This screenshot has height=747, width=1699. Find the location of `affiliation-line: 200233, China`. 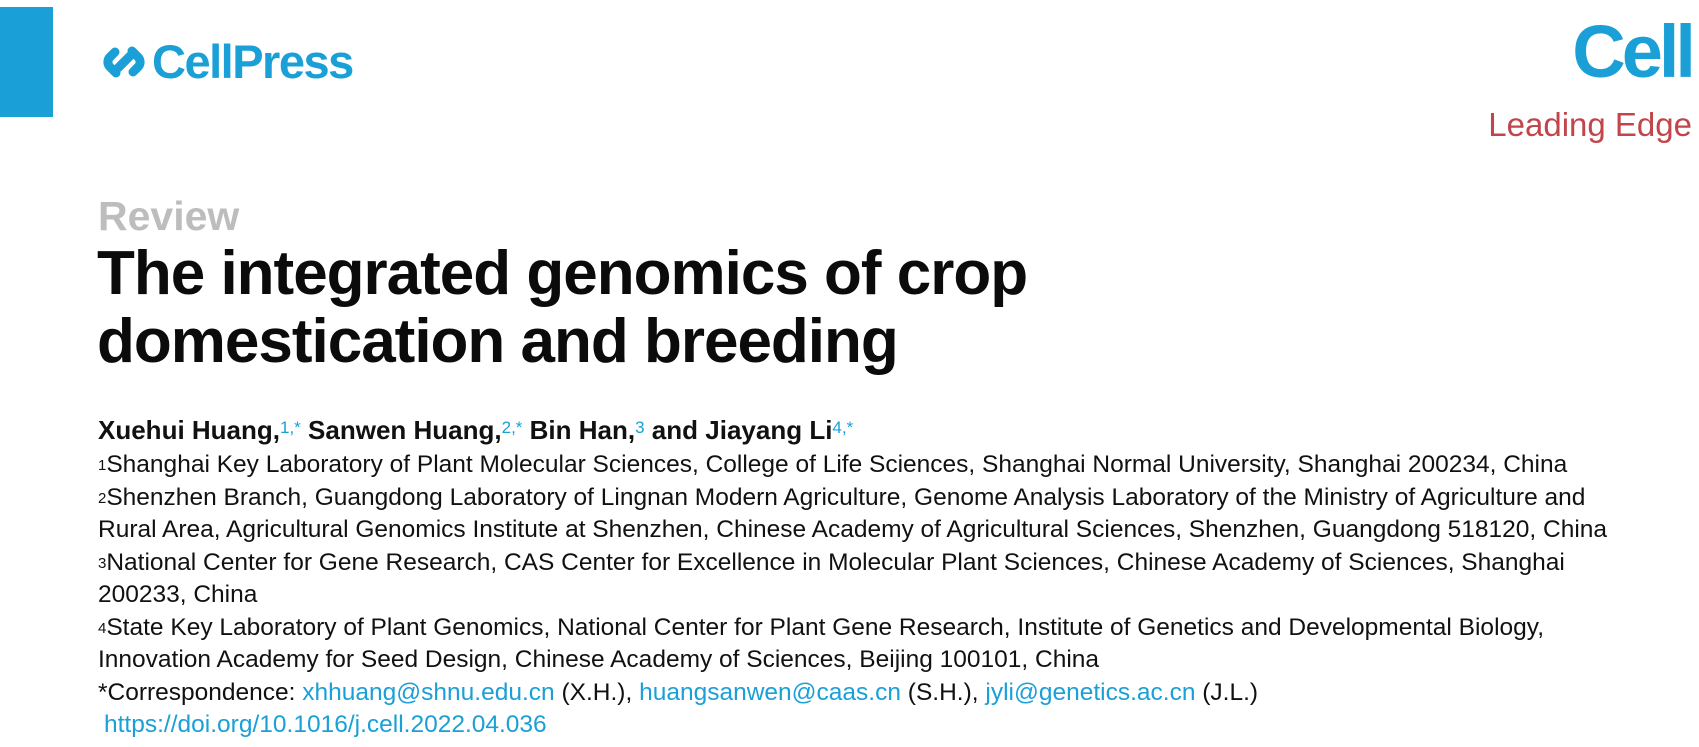

affiliation-line: 200233, China is located at coordinates (898, 595).